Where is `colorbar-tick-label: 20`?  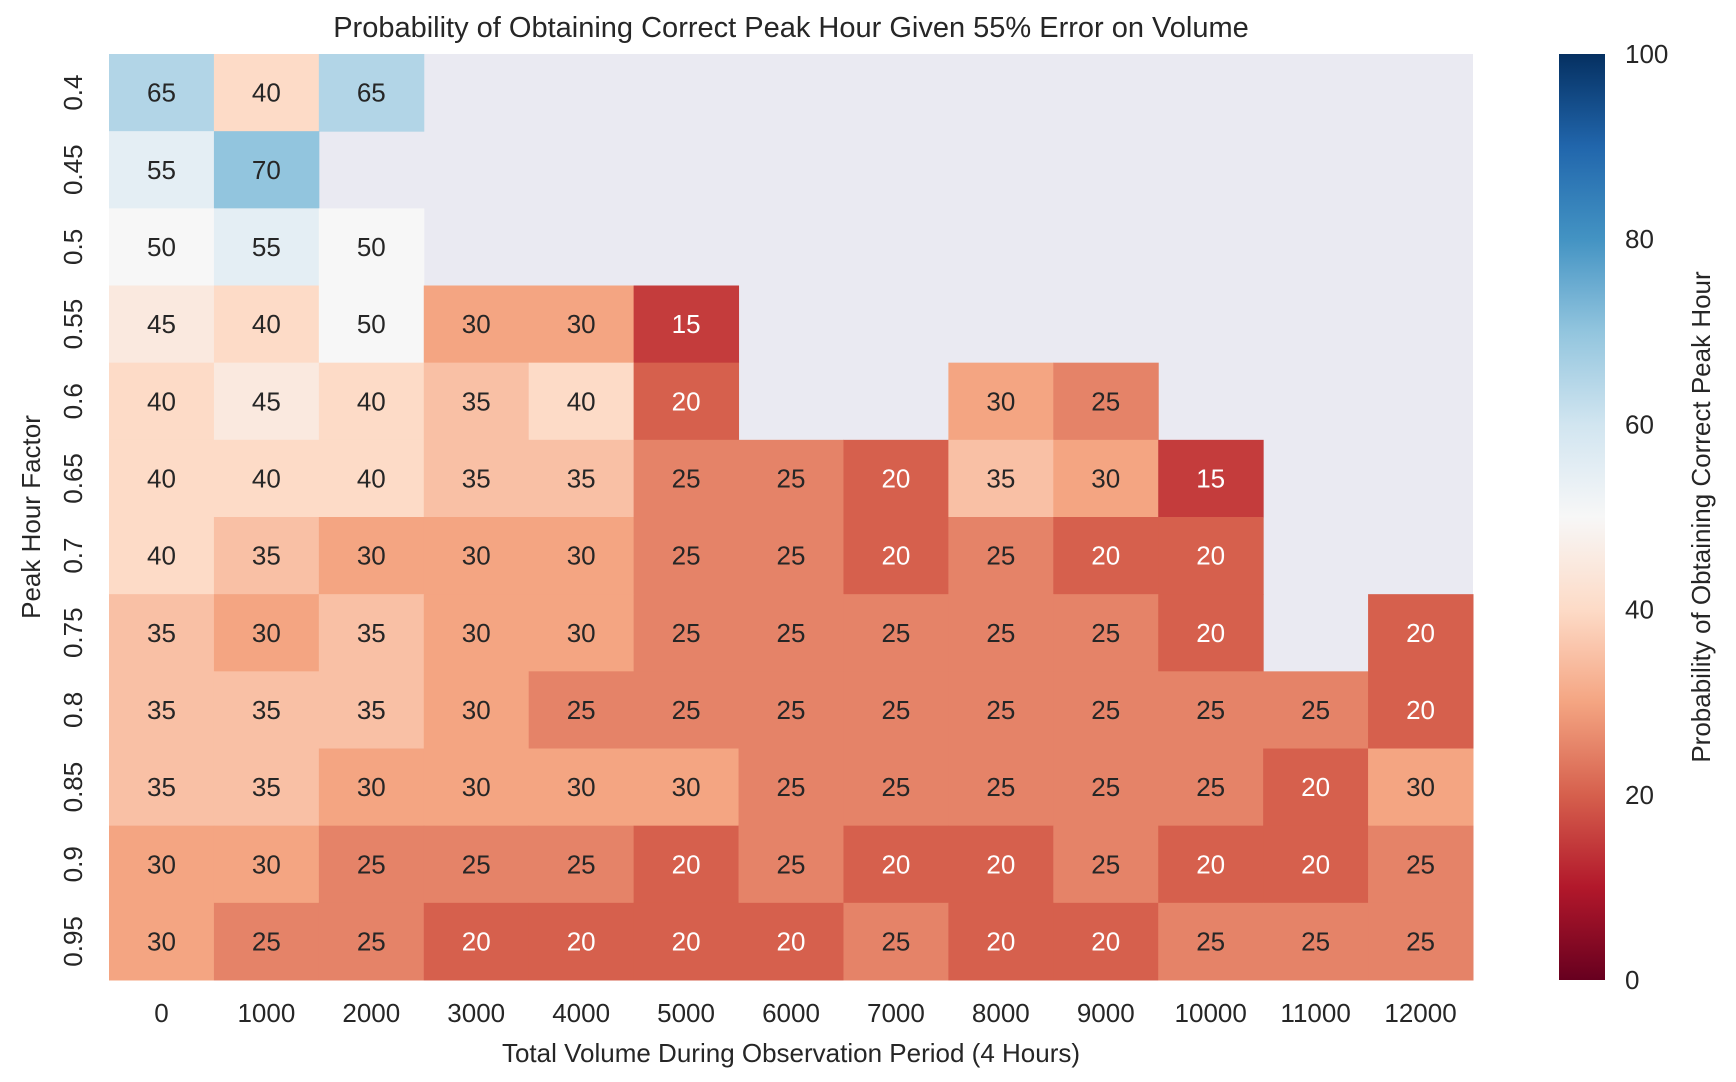
colorbar-tick-label: 20 is located at coordinates (1639, 795).